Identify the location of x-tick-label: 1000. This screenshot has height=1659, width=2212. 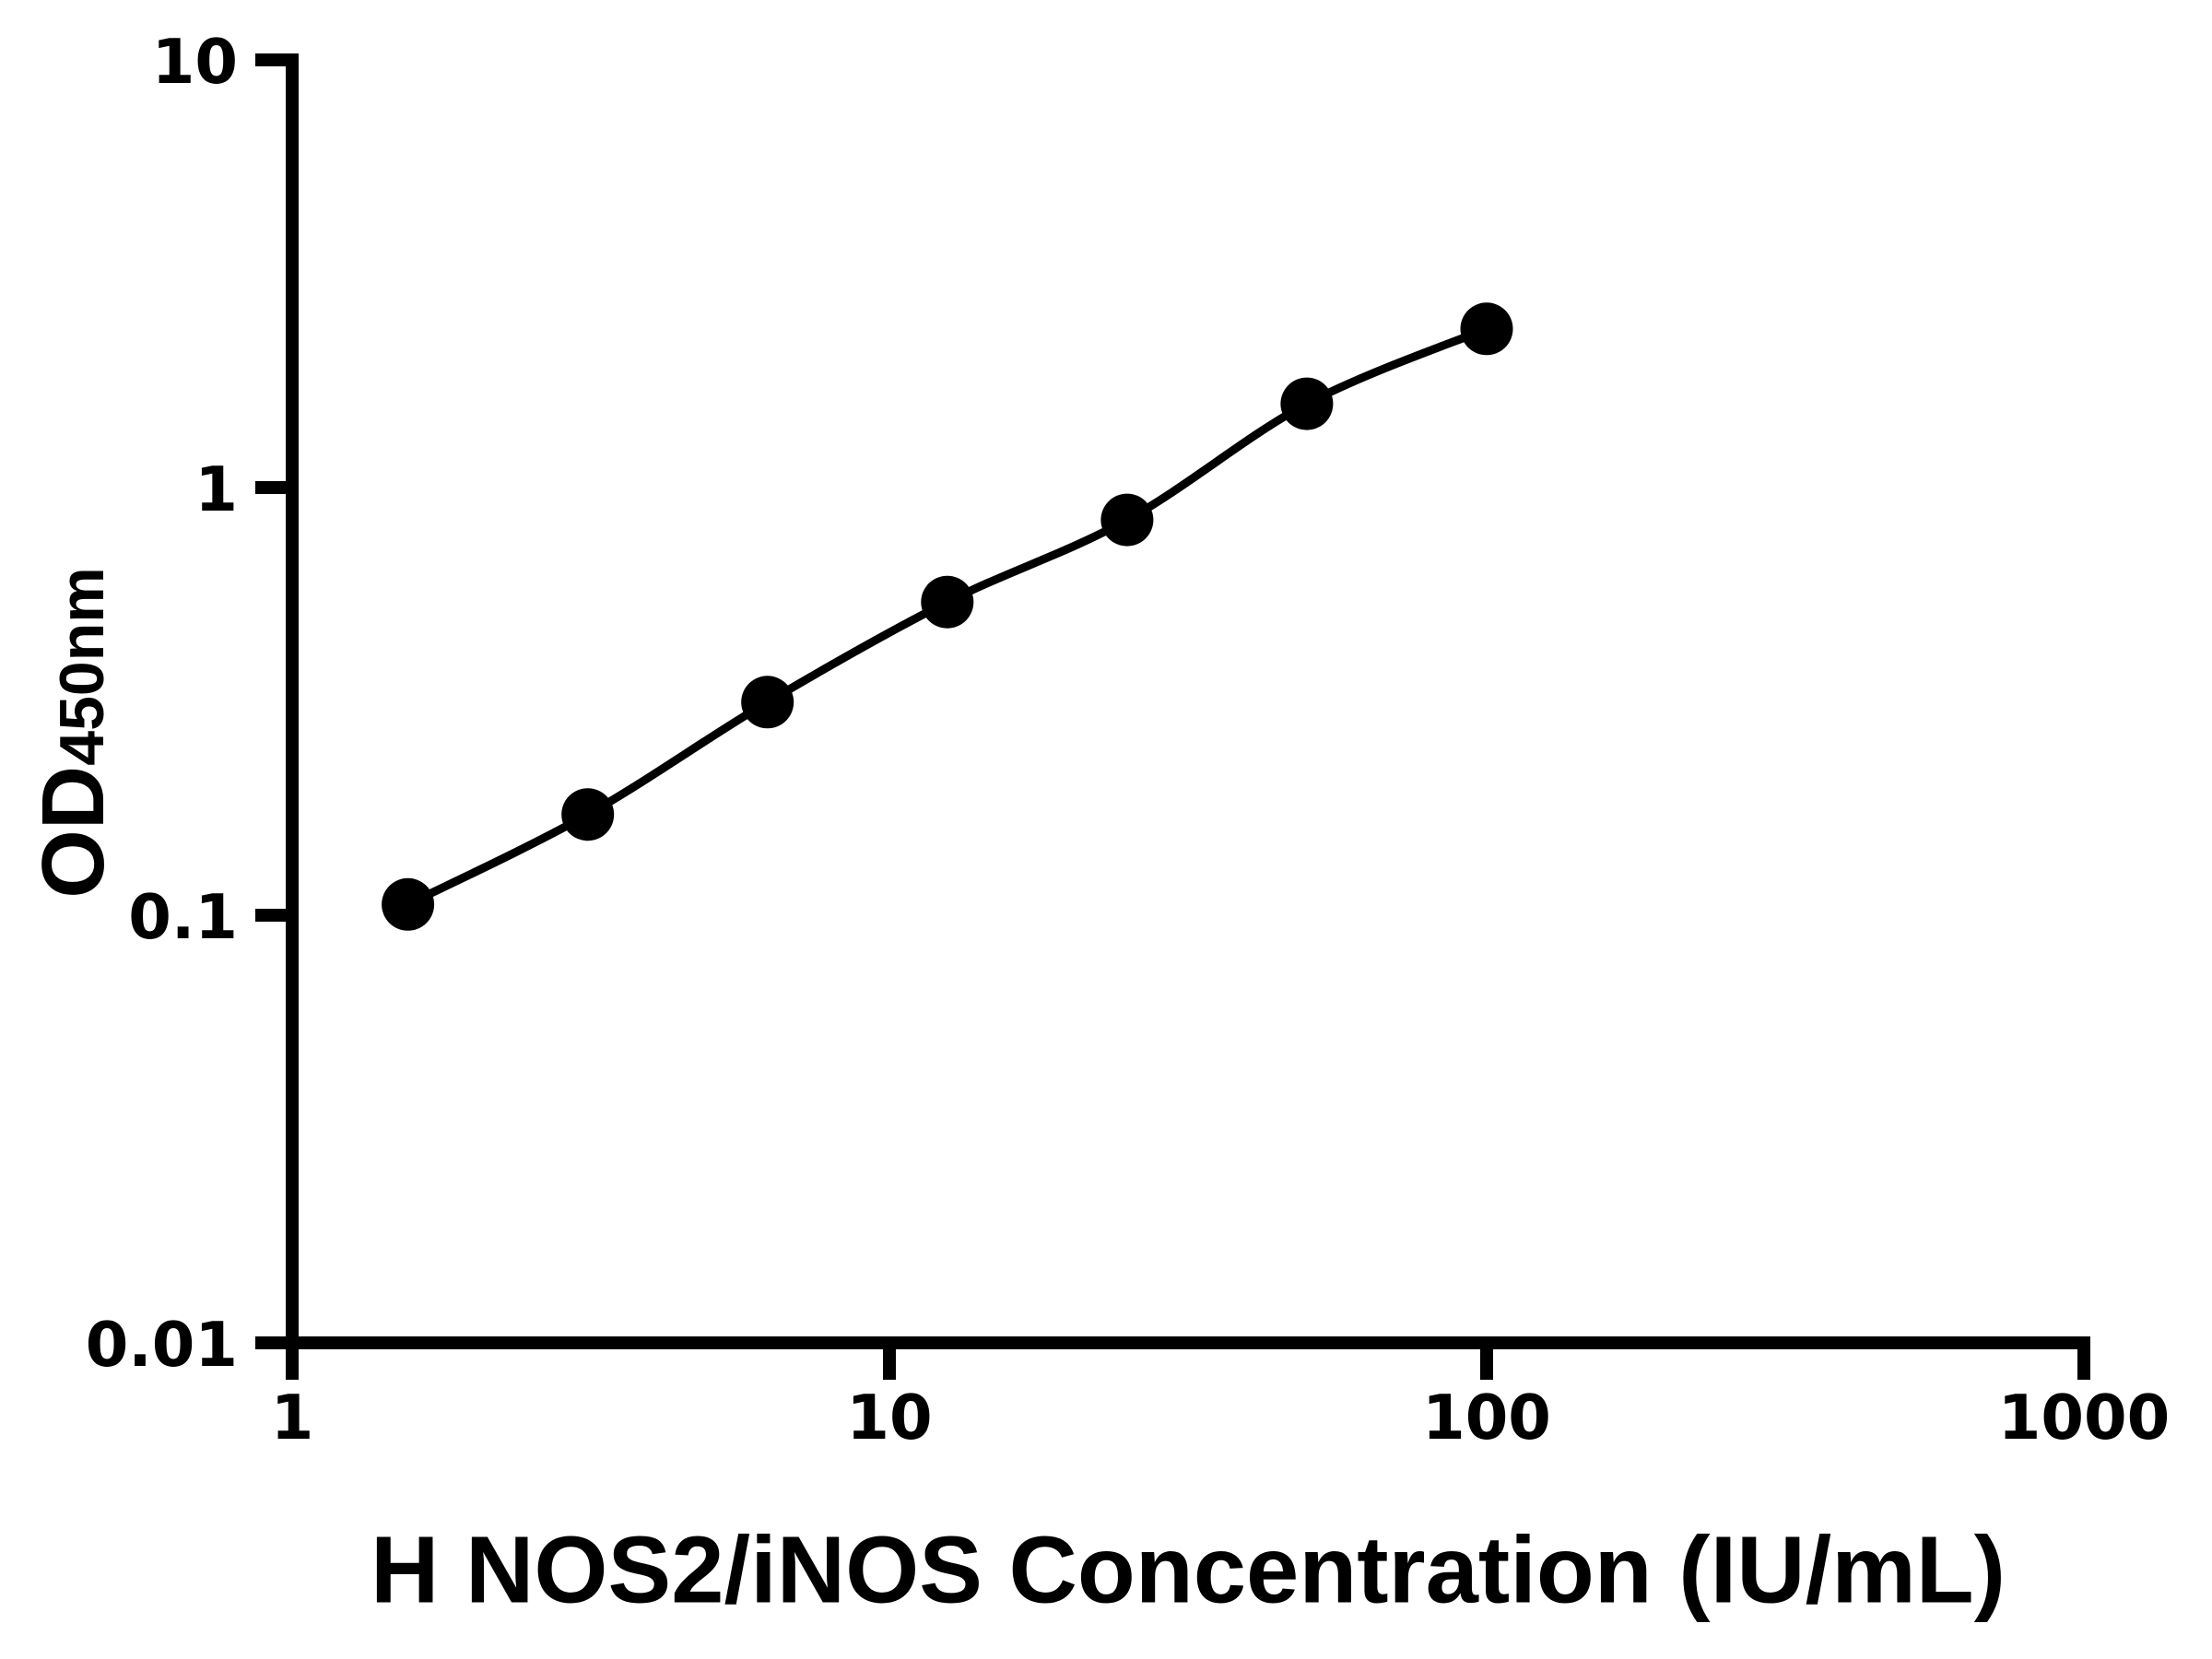
(2084, 1417).